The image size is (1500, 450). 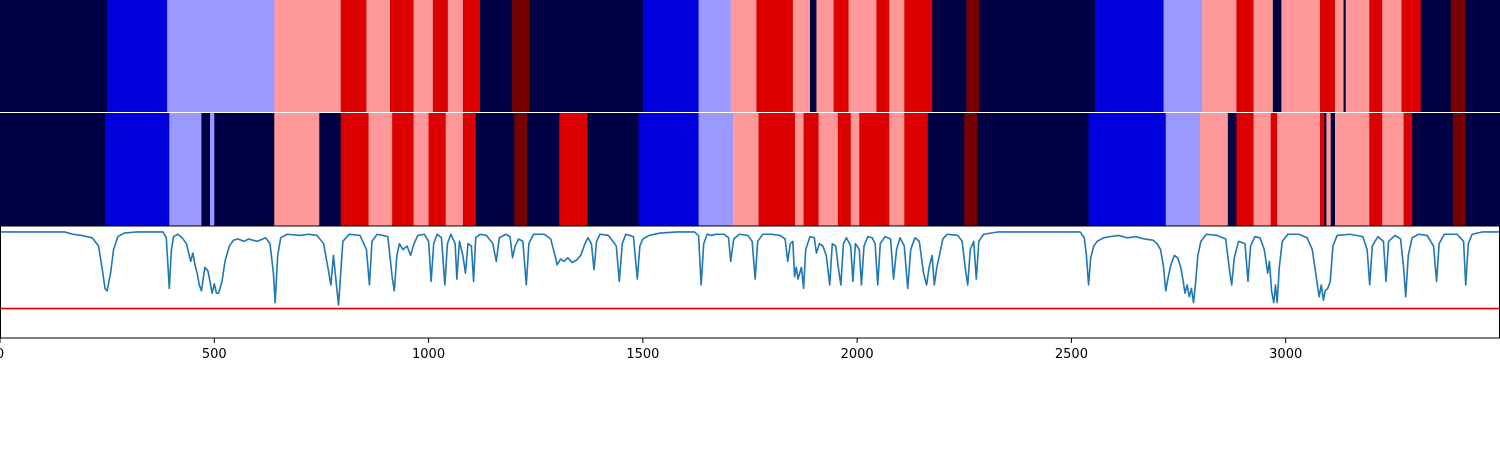 I want to click on x-tick-label: 3000, so click(x=1285, y=354).